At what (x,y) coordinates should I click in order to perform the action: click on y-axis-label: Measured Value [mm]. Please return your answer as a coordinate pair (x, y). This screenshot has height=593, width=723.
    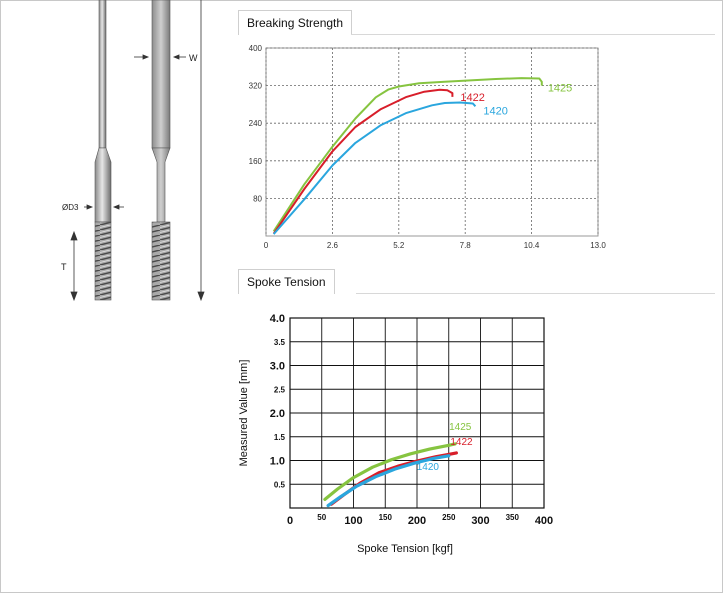
    Looking at the image, I should click on (244, 413).